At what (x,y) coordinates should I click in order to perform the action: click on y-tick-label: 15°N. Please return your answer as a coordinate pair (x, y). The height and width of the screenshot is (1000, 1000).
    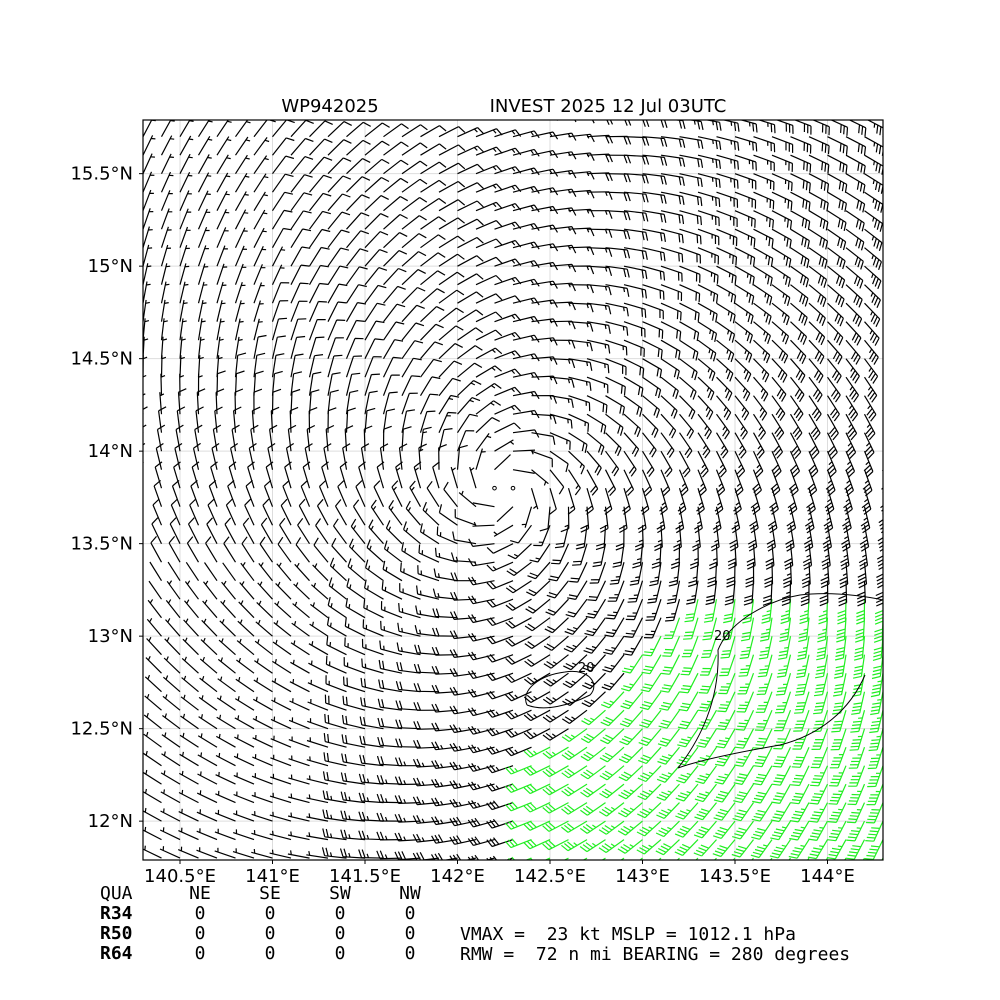
    Looking at the image, I should click on (110, 266).